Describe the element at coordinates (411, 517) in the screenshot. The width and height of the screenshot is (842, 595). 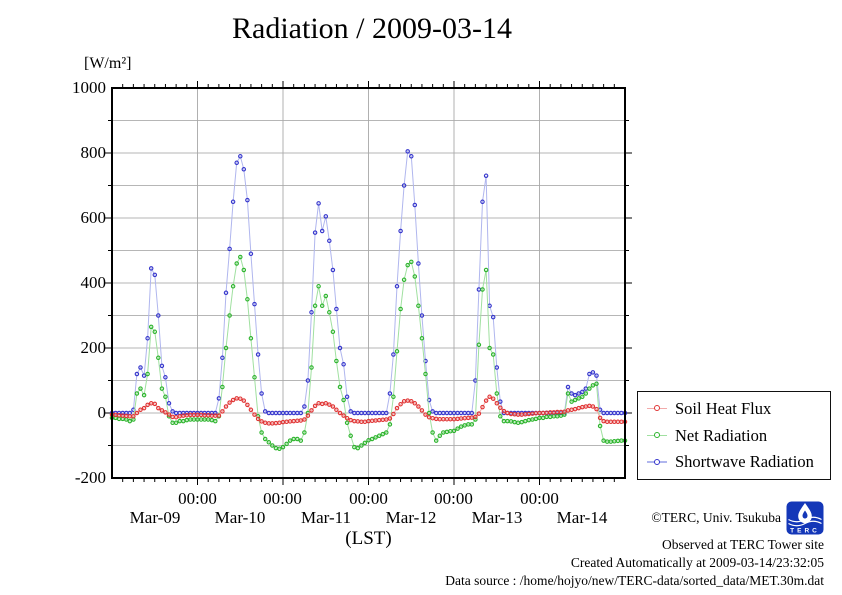
I see `x-day-label: Mar-12` at that location.